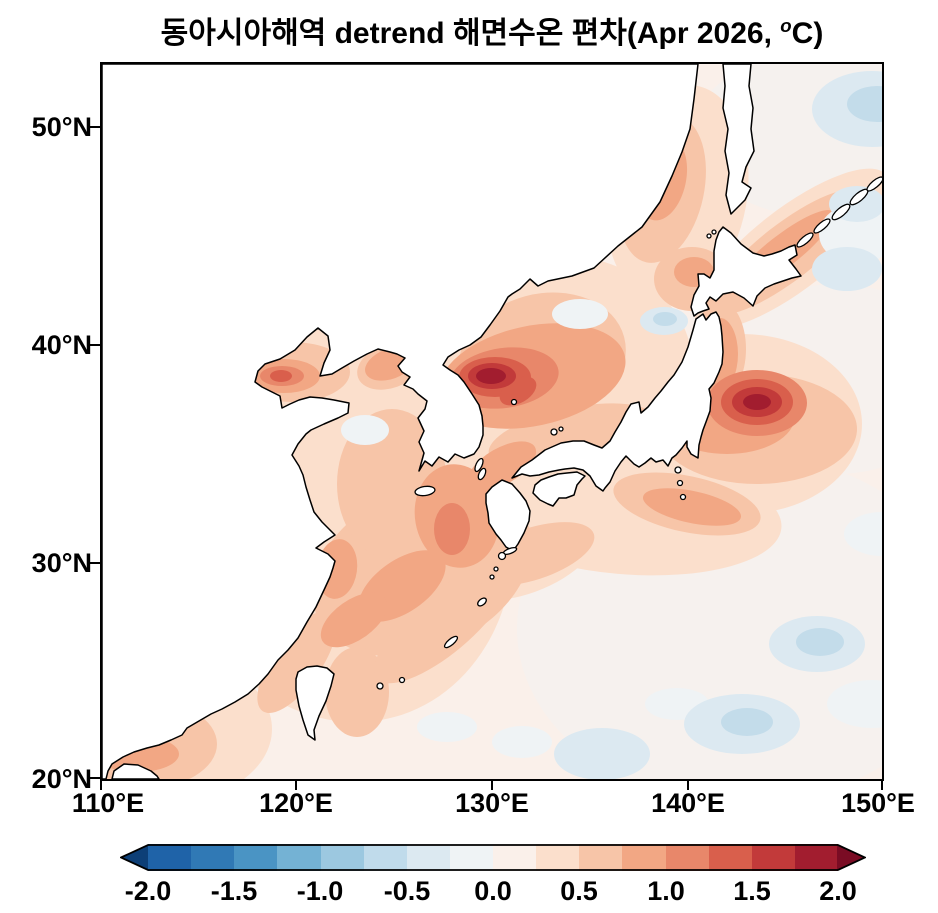 The height and width of the screenshot is (913, 938). I want to click on chart-title: 동아시아해역 detrend 해면수온 편차(Apr 2026, oC), so click(492, 30).